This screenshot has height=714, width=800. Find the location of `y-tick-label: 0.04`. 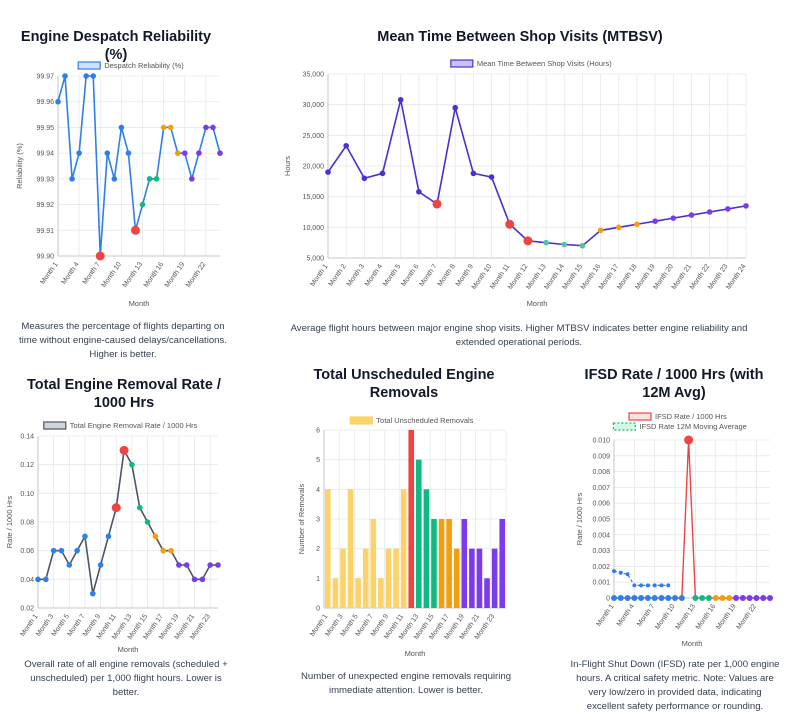

y-tick-label: 0.04 is located at coordinates (27, 580).